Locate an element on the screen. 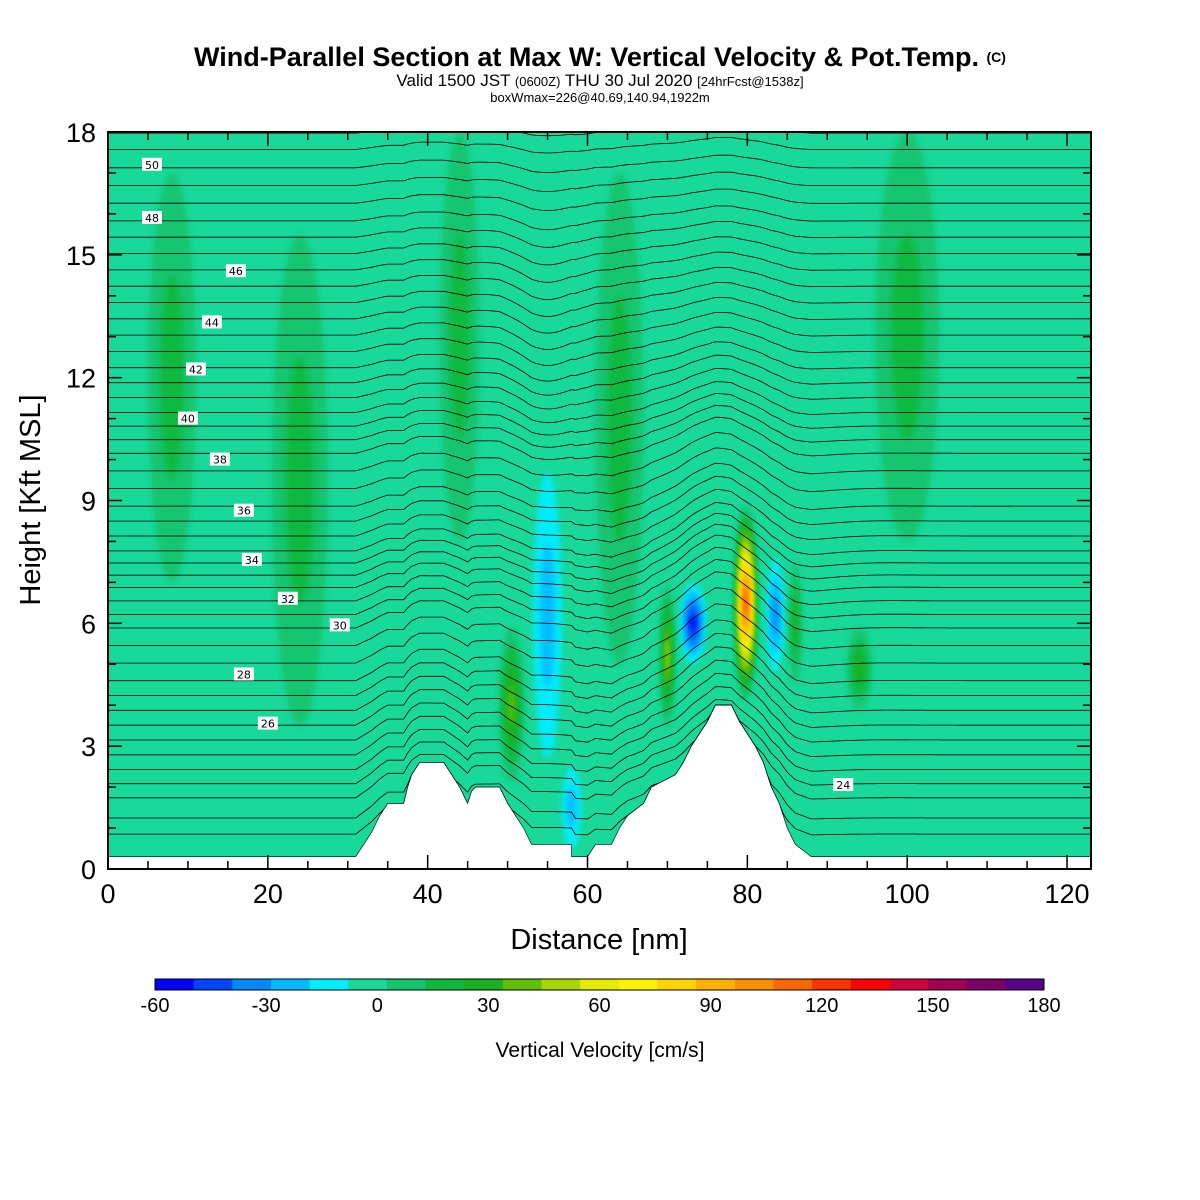 The width and height of the screenshot is (1200, 1200). colorbar-frame is located at coordinates (599, 984).